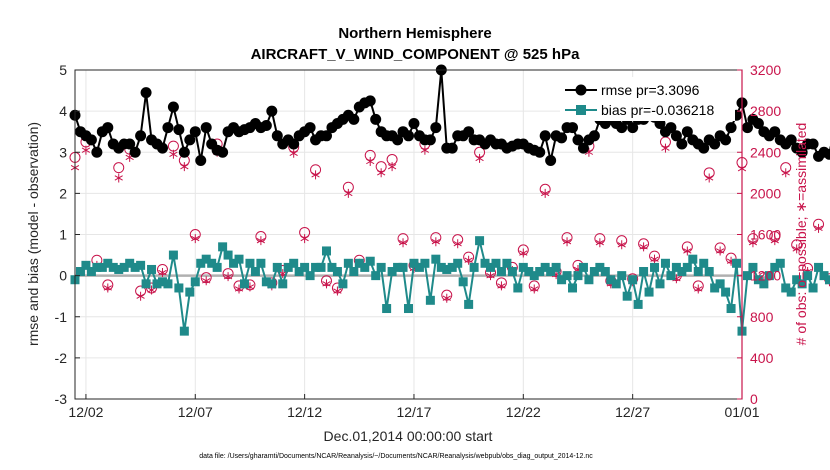 This screenshot has height=470, width=830. Describe the element at coordinates (765, 111) in the screenshot. I see `y-tick-label-right: 2800` at that location.